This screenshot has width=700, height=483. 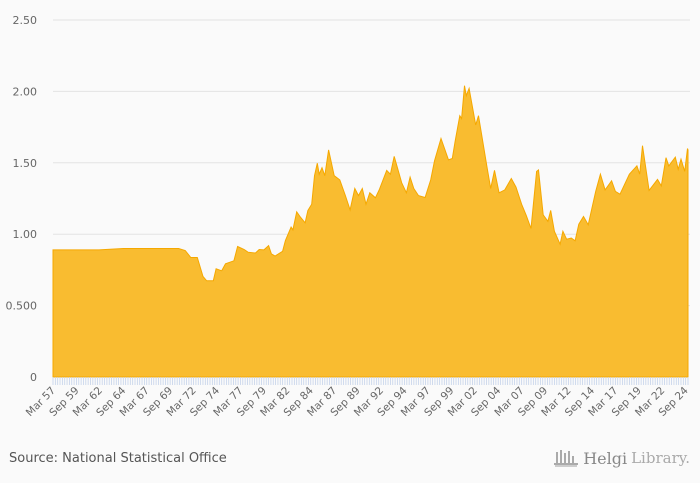 I want to click on y-axis: 0 0.500 1.00 1.50 2.00 2.50, so click(x=22, y=199).